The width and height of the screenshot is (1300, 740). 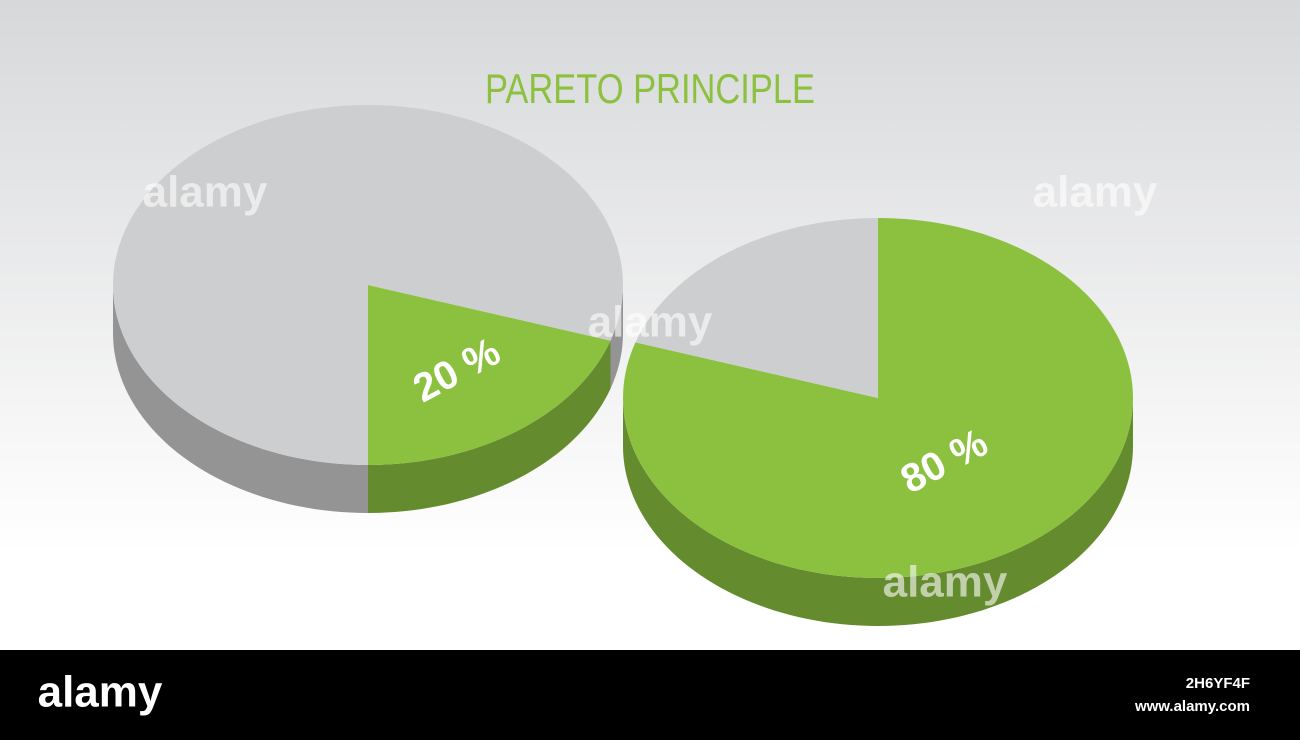 What do you see at coordinates (1192, 706) in the screenshot?
I see `footer-url: www.alamy.com` at bounding box center [1192, 706].